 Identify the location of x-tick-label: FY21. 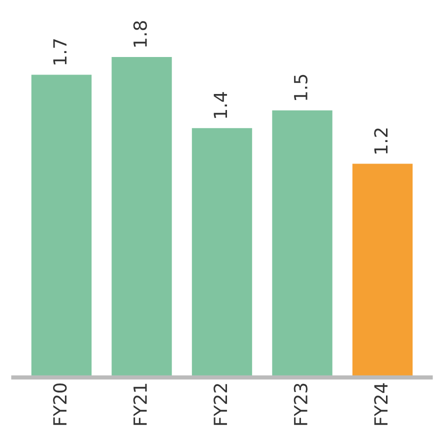
(140, 404).